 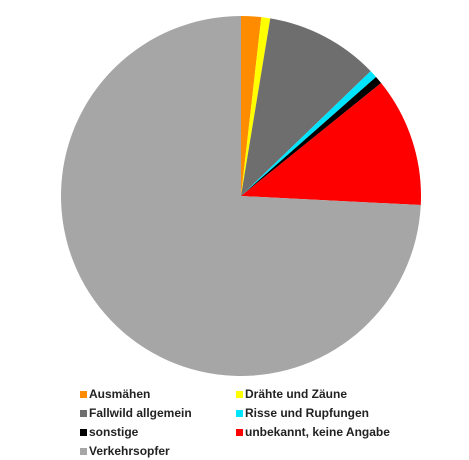 I want to click on legend-item-ausmaehen: Ausmähen, so click(x=115, y=394).